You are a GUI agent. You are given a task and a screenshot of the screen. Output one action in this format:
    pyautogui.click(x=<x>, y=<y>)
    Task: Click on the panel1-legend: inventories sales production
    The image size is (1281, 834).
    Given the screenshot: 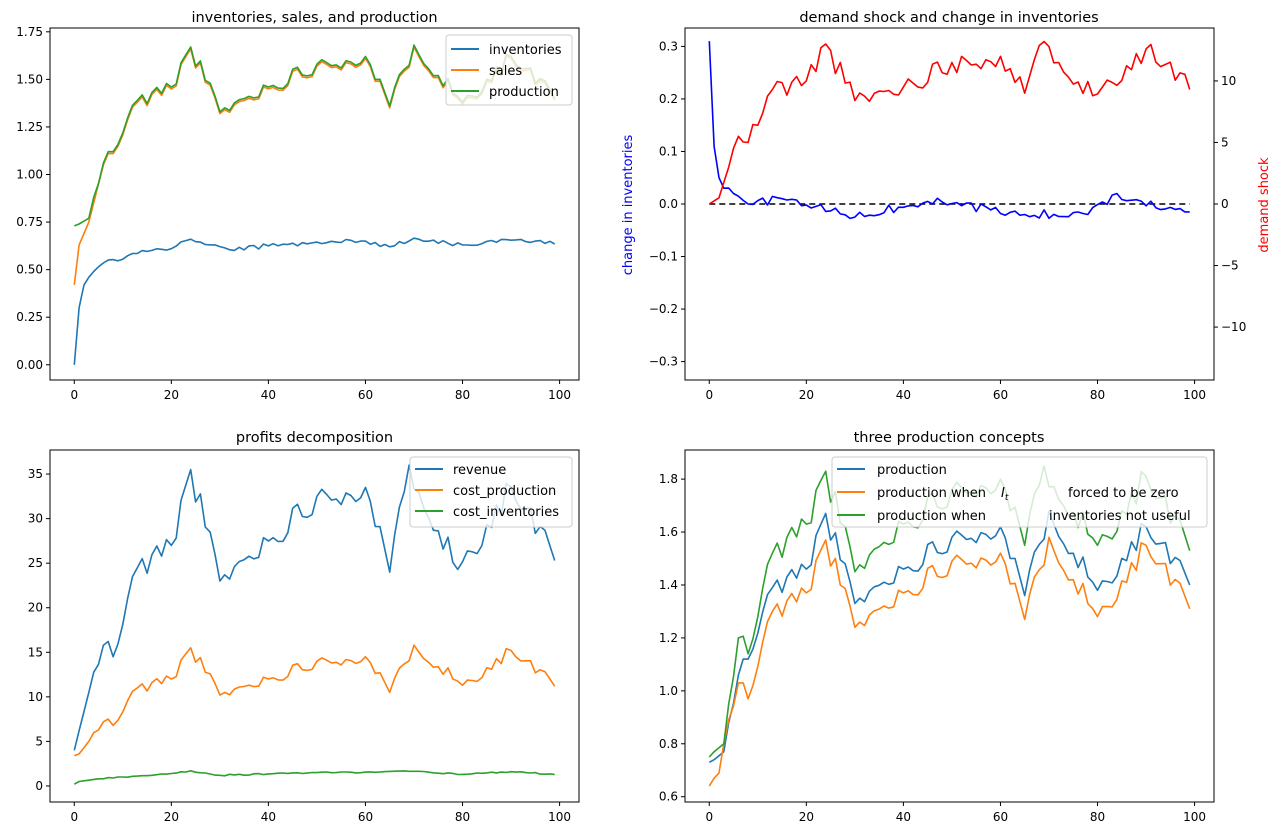 What is the action you would take?
    pyautogui.click(x=509, y=70)
    